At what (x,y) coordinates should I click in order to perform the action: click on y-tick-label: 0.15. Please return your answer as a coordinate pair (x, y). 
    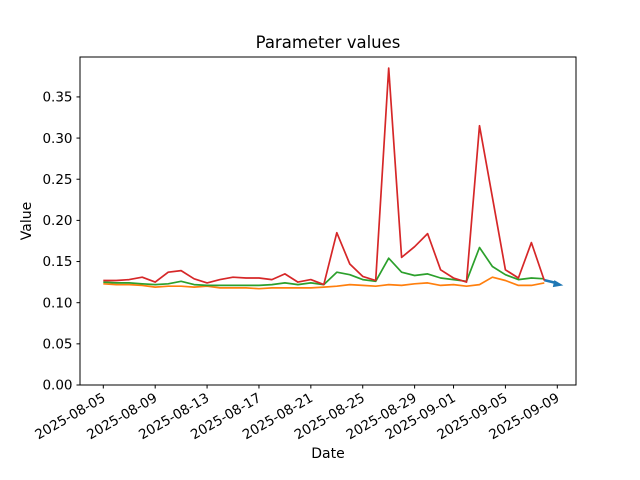
    Looking at the image, I should click on (57, 262).